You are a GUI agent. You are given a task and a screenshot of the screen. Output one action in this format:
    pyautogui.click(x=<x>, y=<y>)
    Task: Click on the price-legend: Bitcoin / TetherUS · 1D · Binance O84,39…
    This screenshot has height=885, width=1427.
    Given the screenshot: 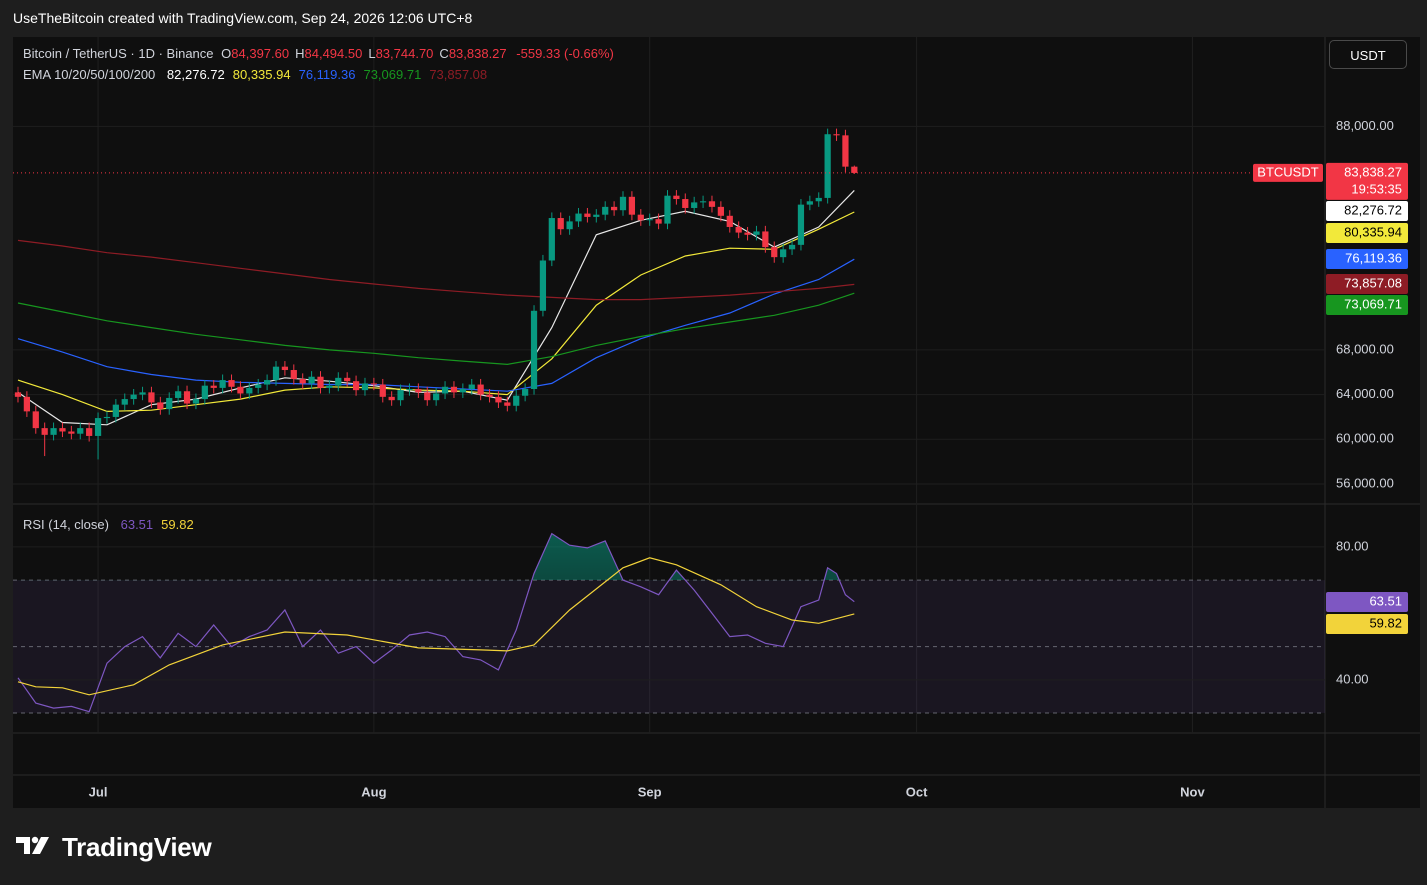 What is the action you would take?
    pyautogui.click(x=318, y=53)
    